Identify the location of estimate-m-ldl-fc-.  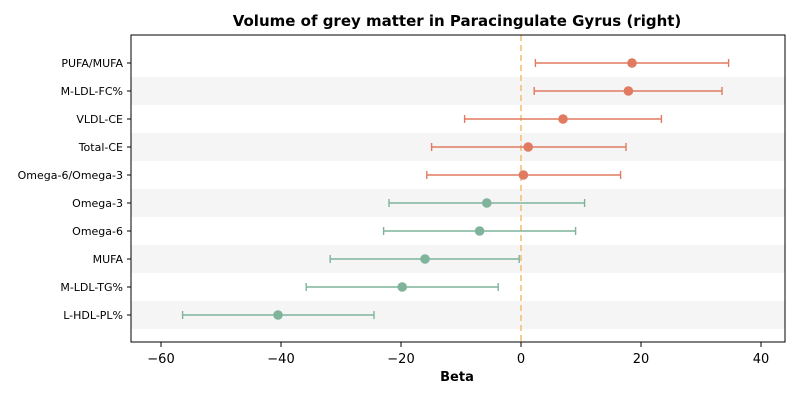
(628, 91).